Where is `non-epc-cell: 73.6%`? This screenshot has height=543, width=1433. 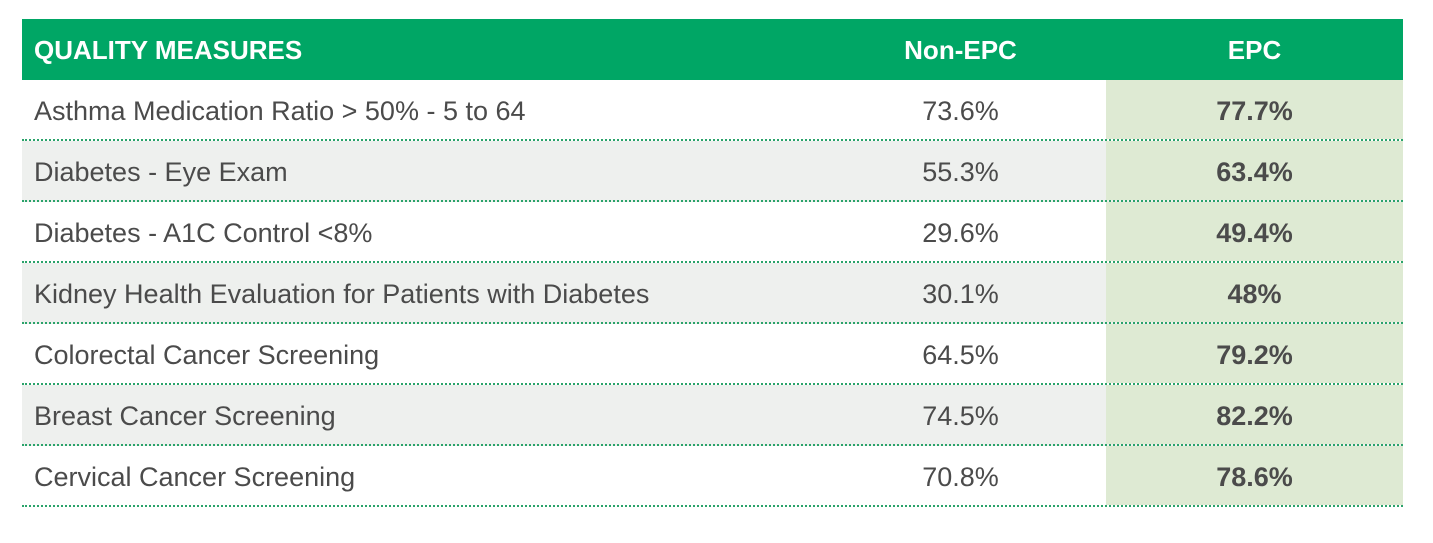 non-epc-cell: 73.6% is located at coordinates (960, 111).